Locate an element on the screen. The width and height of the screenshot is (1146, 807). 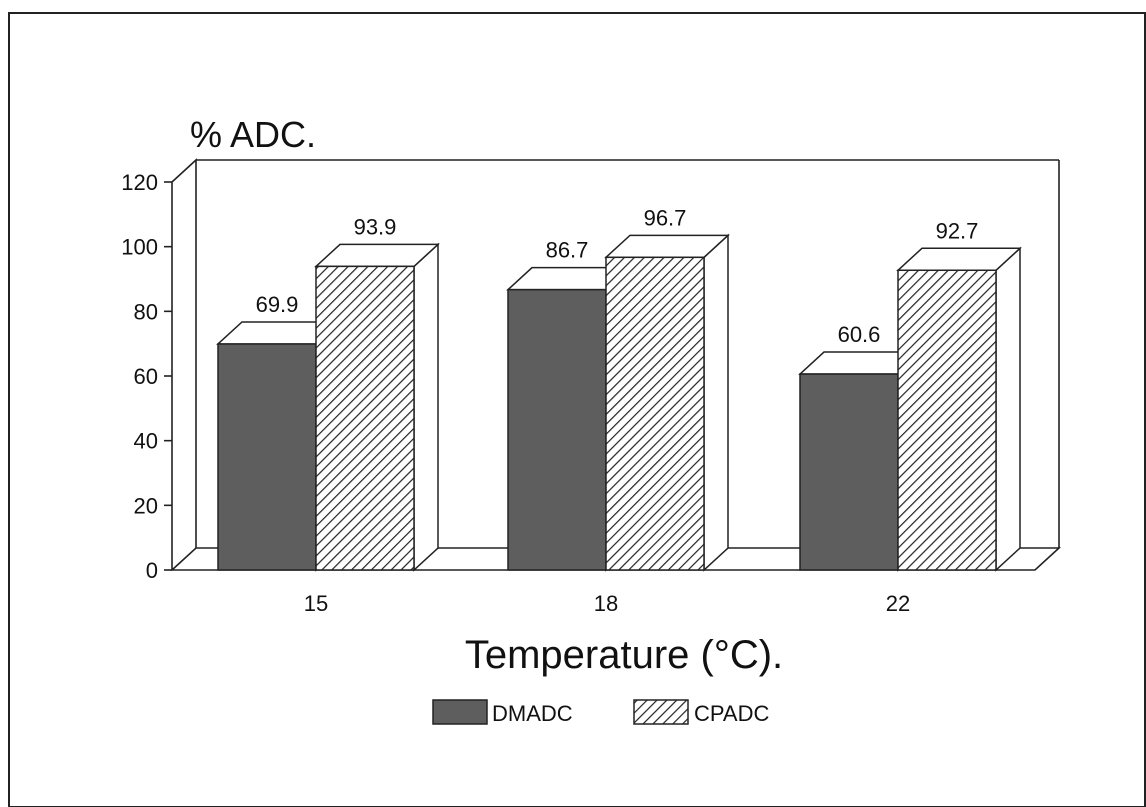
bar-value-label: 96.7 is located at coordinates (665, 217).